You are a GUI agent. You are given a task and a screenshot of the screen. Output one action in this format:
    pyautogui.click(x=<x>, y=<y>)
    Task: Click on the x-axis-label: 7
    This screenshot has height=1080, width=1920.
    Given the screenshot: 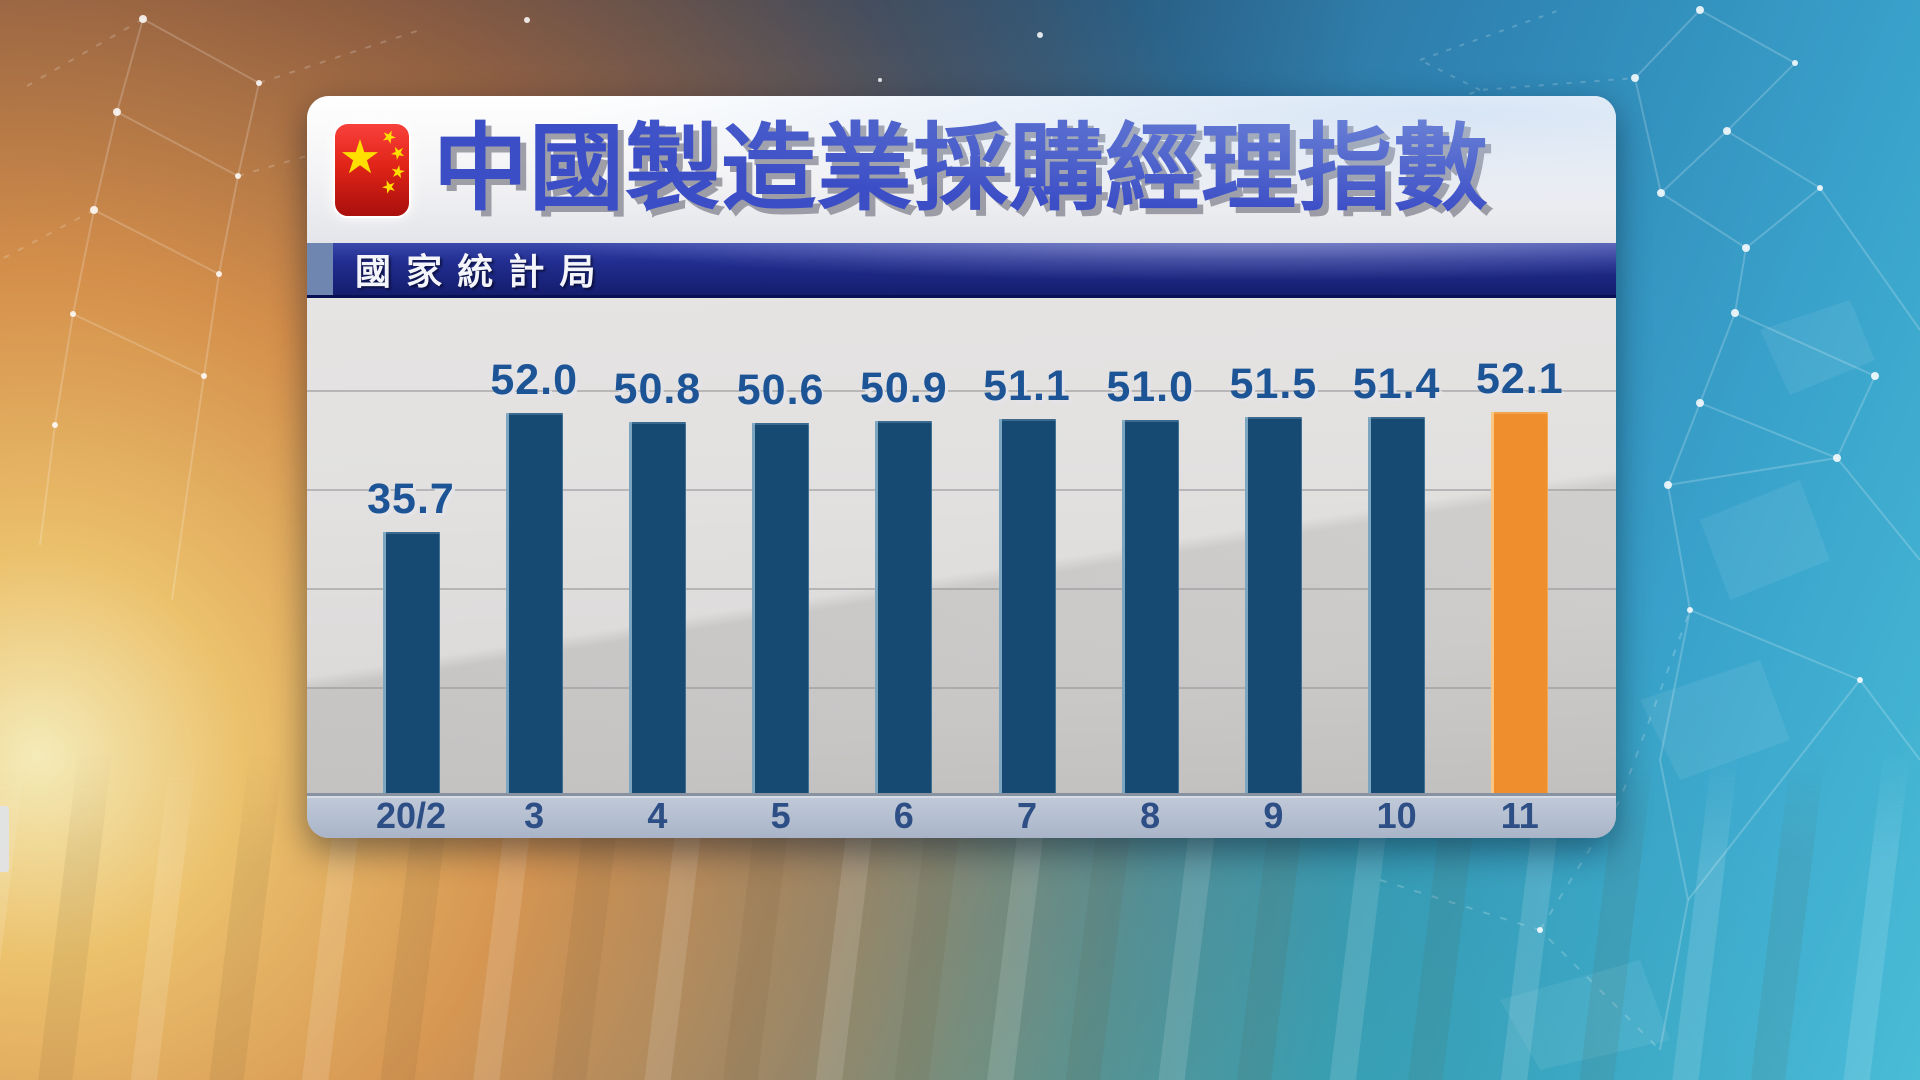 What is the action you would take?
    pyautogui.click(x=1027, y=815)
    